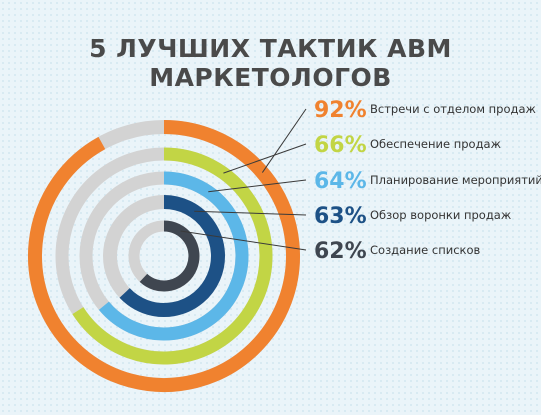  Describe the element at coordinates (340, 181) in the screenshot. I see `value-label-3: 64%` at that location.